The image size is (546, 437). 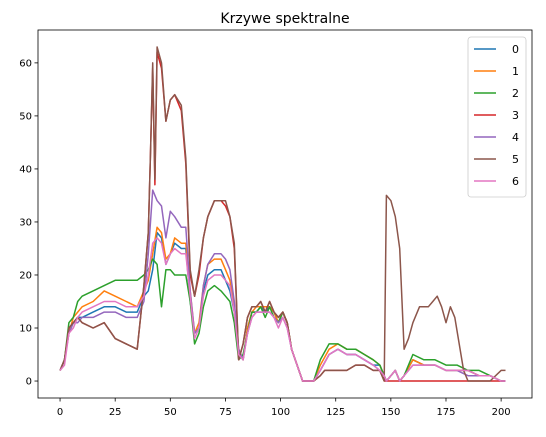 What do you see at coordinates (515, 71) in the screenshot?
I see `legend-label-1: 1` at bounding box center [515, 71].